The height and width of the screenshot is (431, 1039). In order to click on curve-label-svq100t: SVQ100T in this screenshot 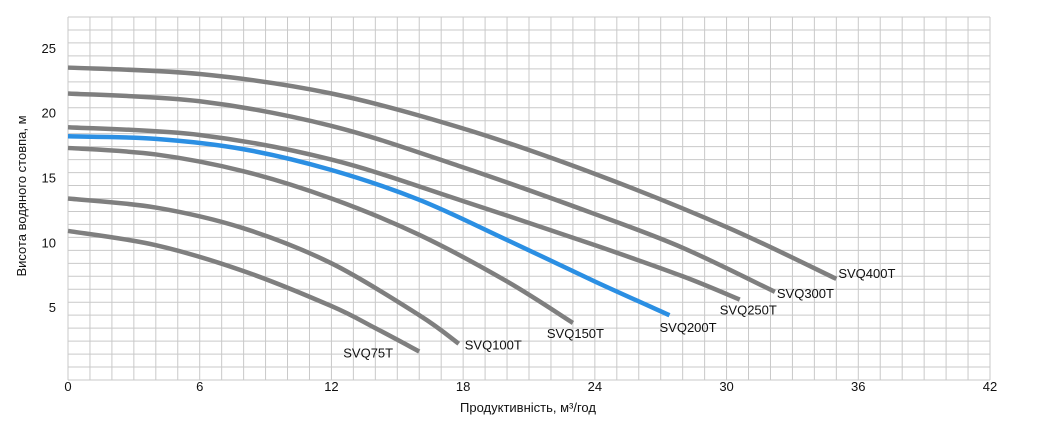, I will do `click(493, 345)`.